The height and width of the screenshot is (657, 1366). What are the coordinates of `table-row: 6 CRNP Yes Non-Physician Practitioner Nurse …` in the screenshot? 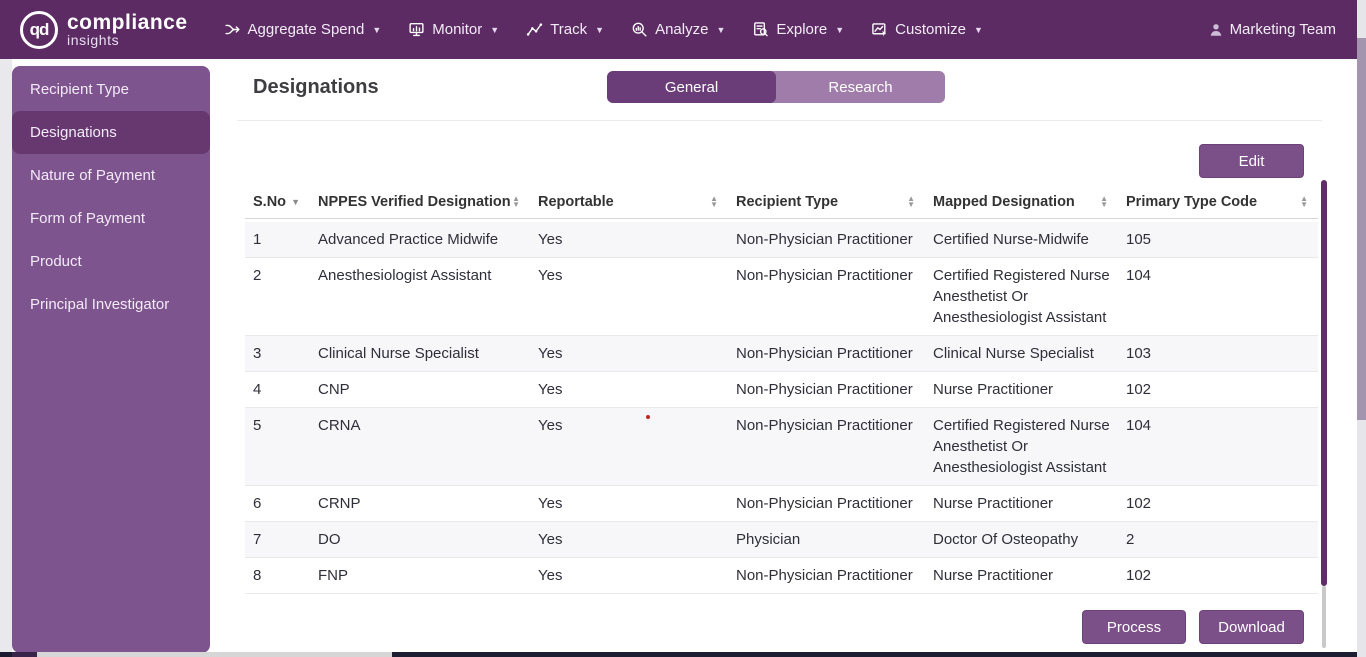 It's located at (781, 504).